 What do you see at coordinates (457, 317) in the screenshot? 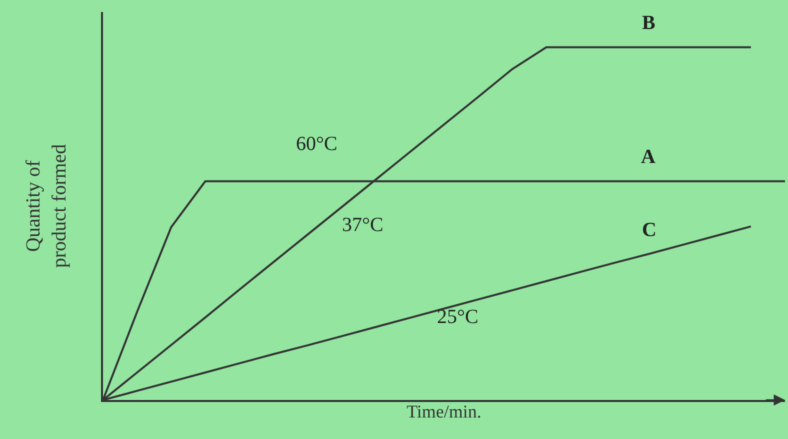
I see `annotation: 25°C` at bounding box center [457, 317].